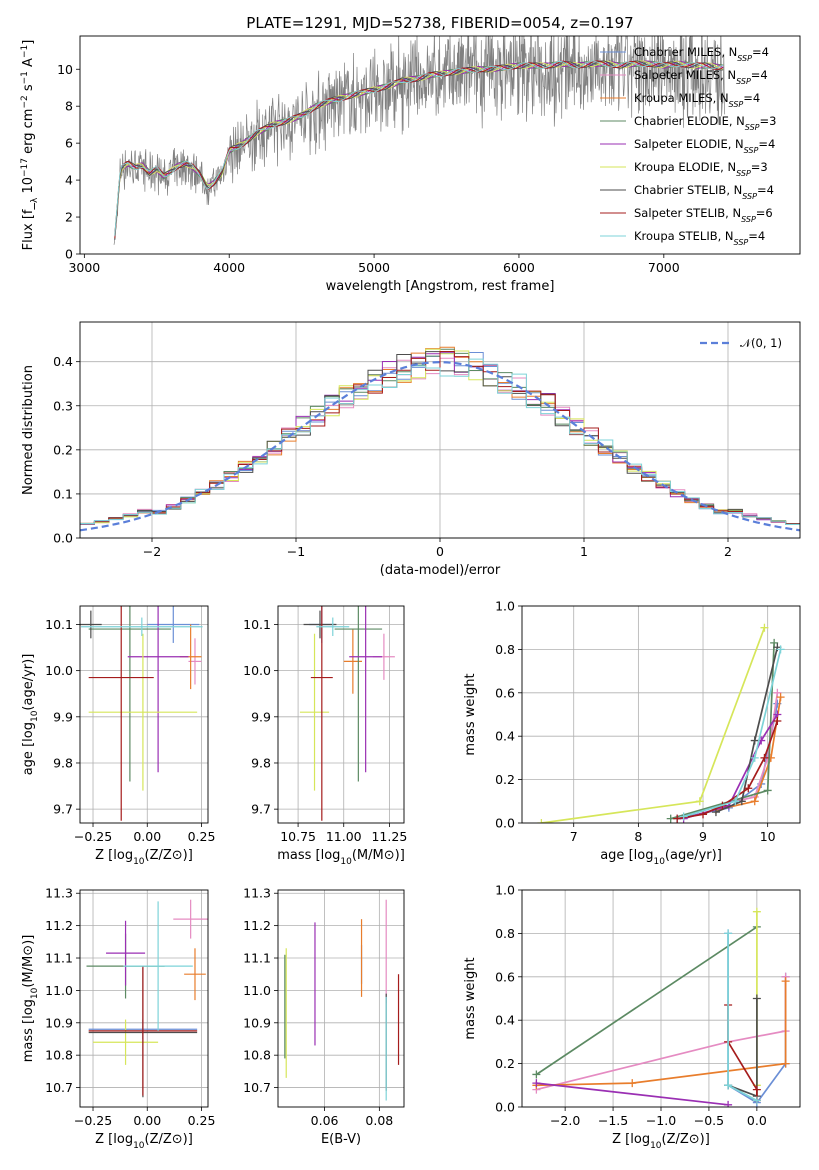 The height and width of the screenshot is (1170, 819). Describe the element at coordinates (59, 958) in the screenshot. I see `y-tick-label: 11.1` at that location.